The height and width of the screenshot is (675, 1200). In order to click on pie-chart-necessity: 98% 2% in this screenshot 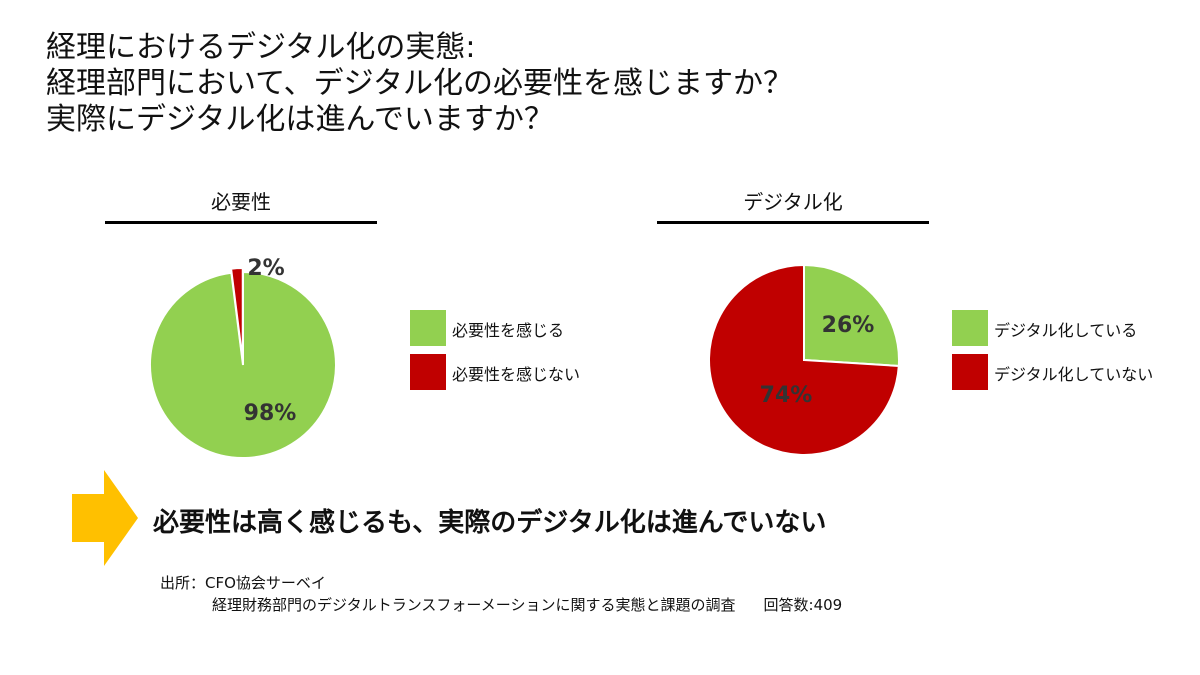, I will do `click(243, 357)`.